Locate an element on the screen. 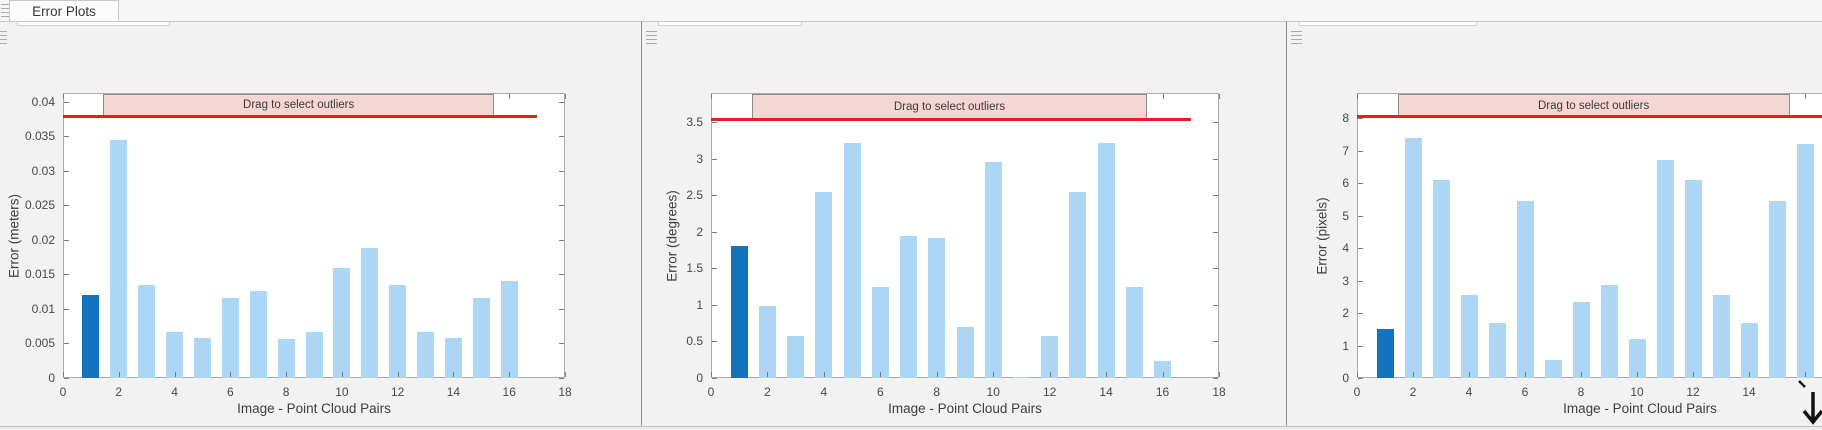 The image size is (1822, 430). reprojection-xtick-label: 8 is located at coordinates (1581, 392).